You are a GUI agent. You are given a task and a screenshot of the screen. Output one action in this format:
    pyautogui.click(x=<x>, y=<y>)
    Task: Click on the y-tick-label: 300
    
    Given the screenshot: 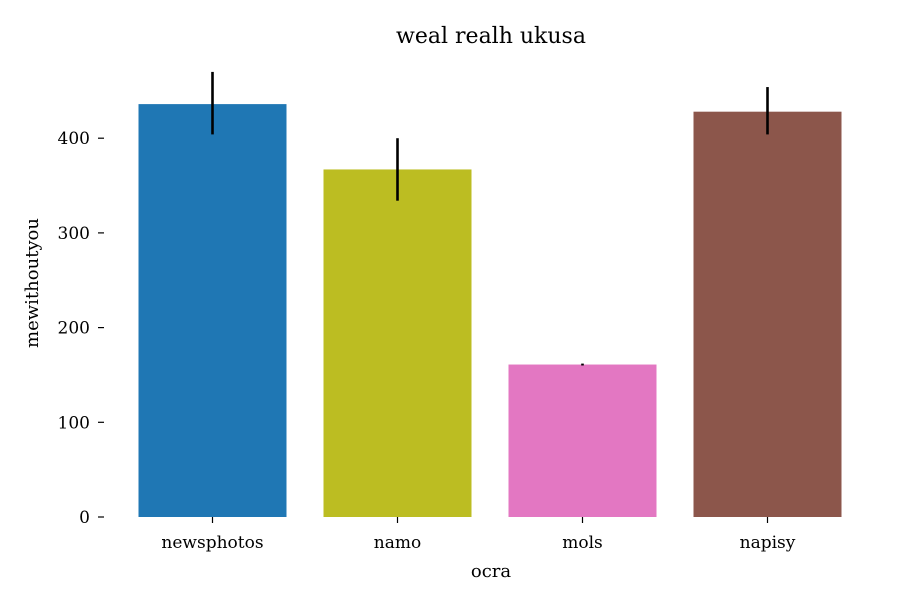 What is the action you would take?
    pyautogui.click(x=74, y=234)
    